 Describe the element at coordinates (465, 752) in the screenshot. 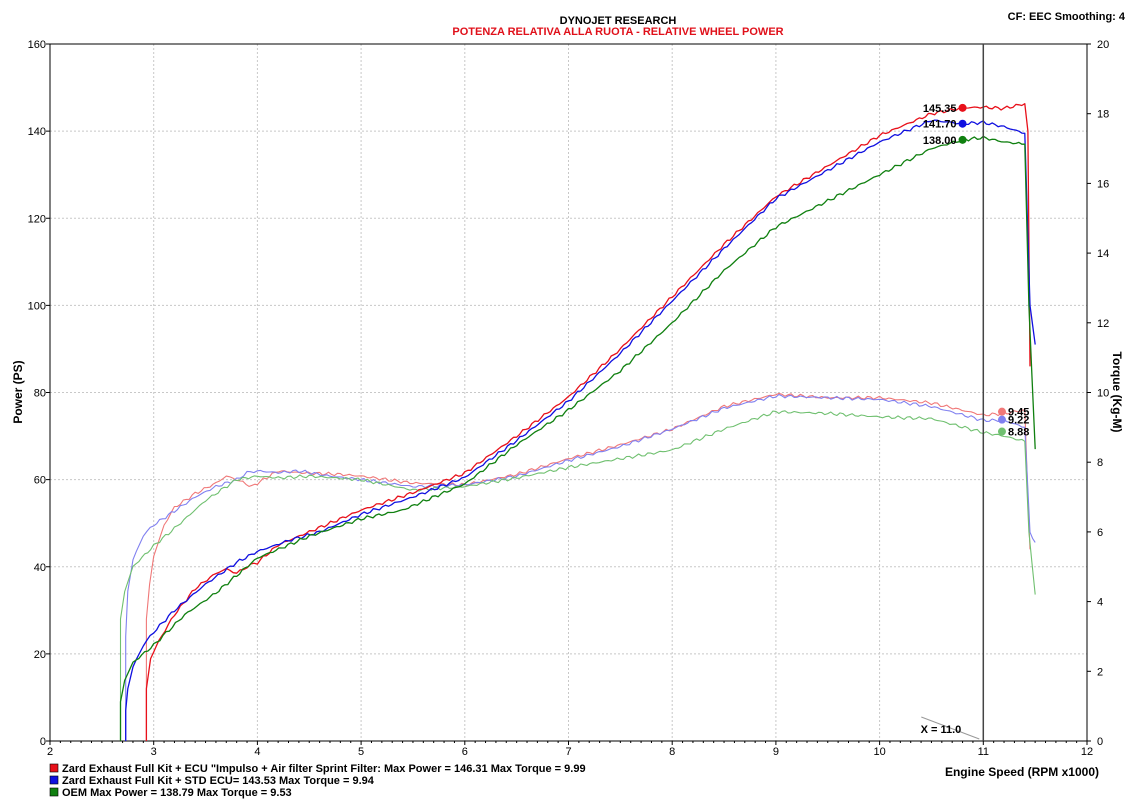

I see `x-tick-label: 6` at that location.